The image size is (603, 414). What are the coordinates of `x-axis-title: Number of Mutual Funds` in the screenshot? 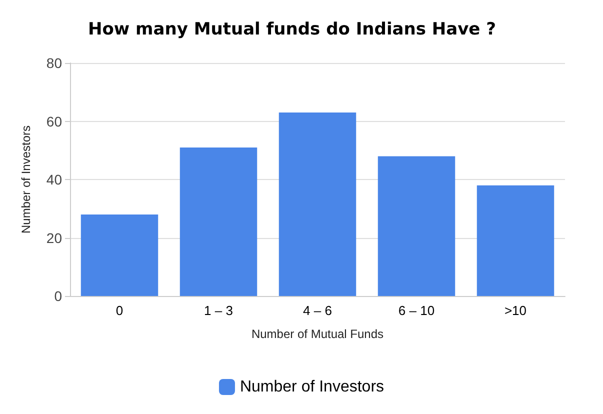 It's located at (317, 334).